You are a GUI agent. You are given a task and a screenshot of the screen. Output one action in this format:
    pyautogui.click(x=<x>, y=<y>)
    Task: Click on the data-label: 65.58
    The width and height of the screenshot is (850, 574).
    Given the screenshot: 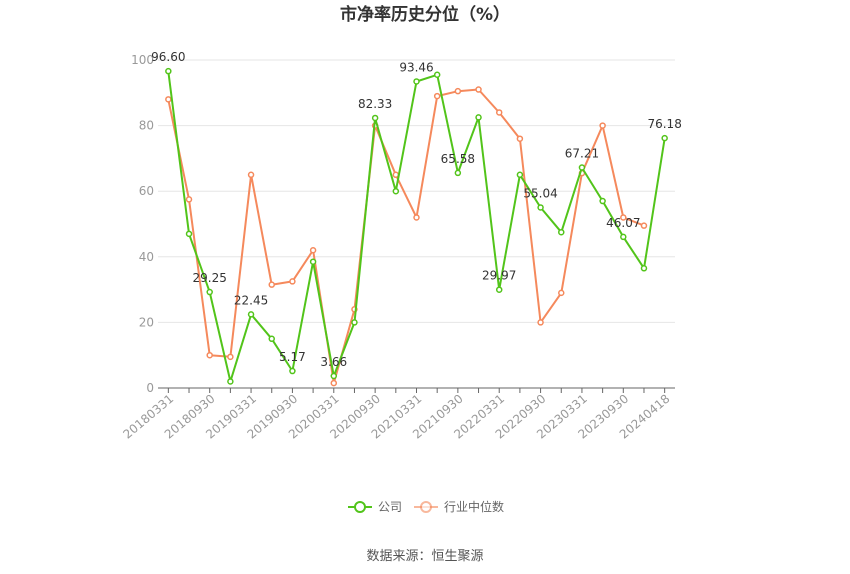 What is the action you would take?
    pyautogui.click(x=458, y=159)
    